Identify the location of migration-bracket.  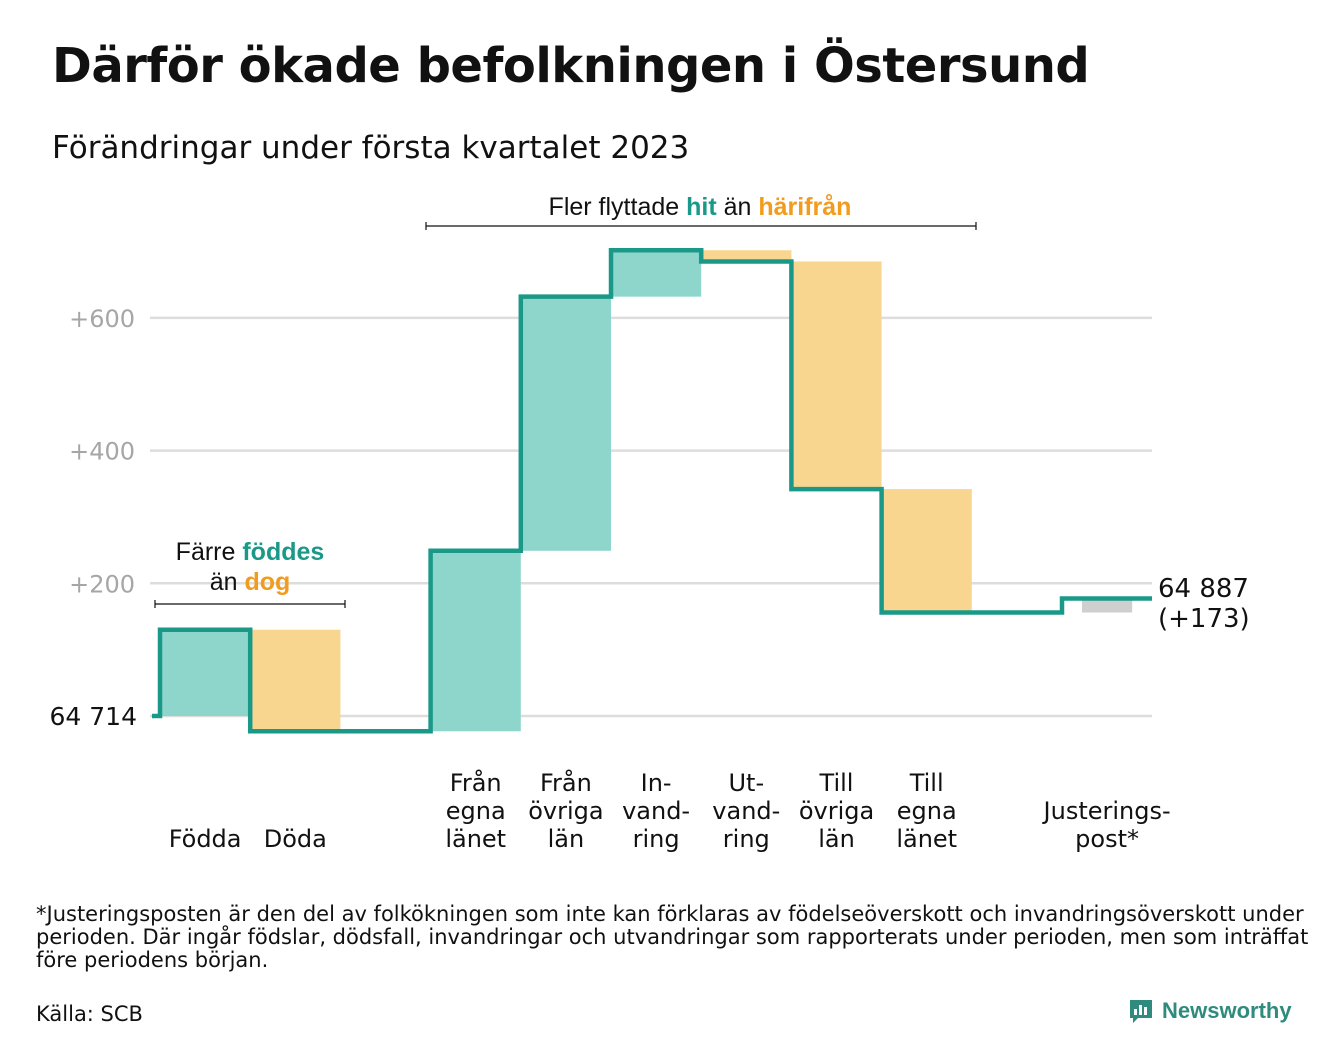
(701, 226).